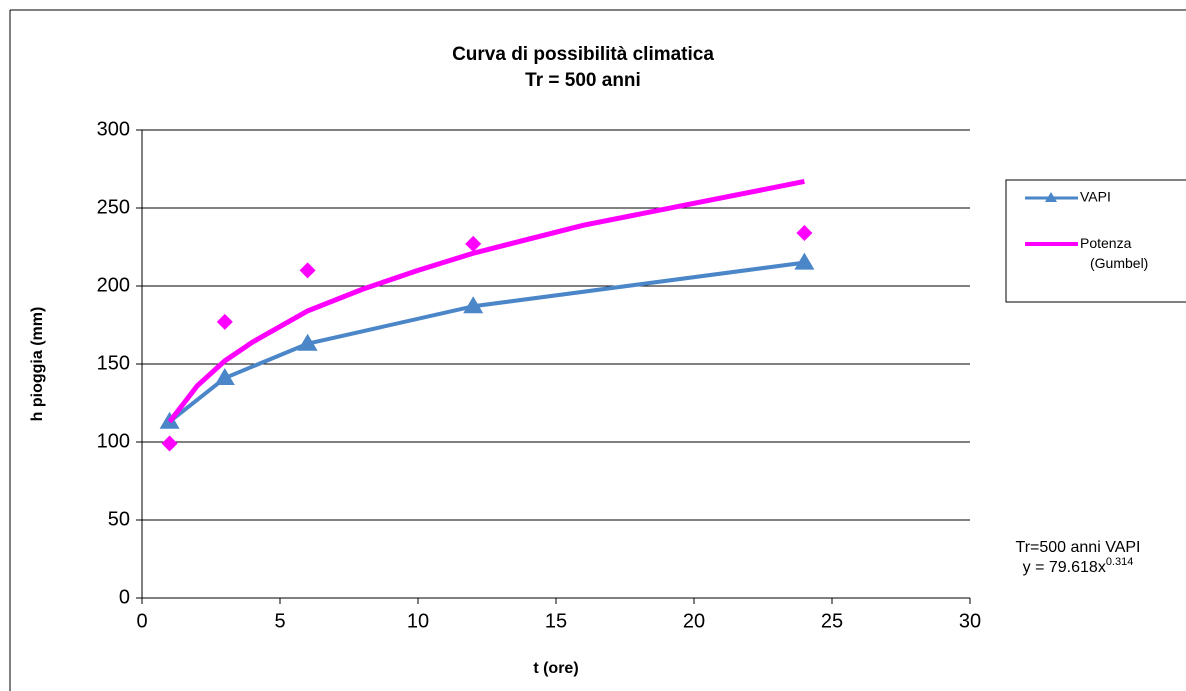 This screenshot has height=691, width=1186. What do you see at coordinates (124, 597) in the screenshot?
I see `y-tick-label: 0` at bounding box center [124, 597].